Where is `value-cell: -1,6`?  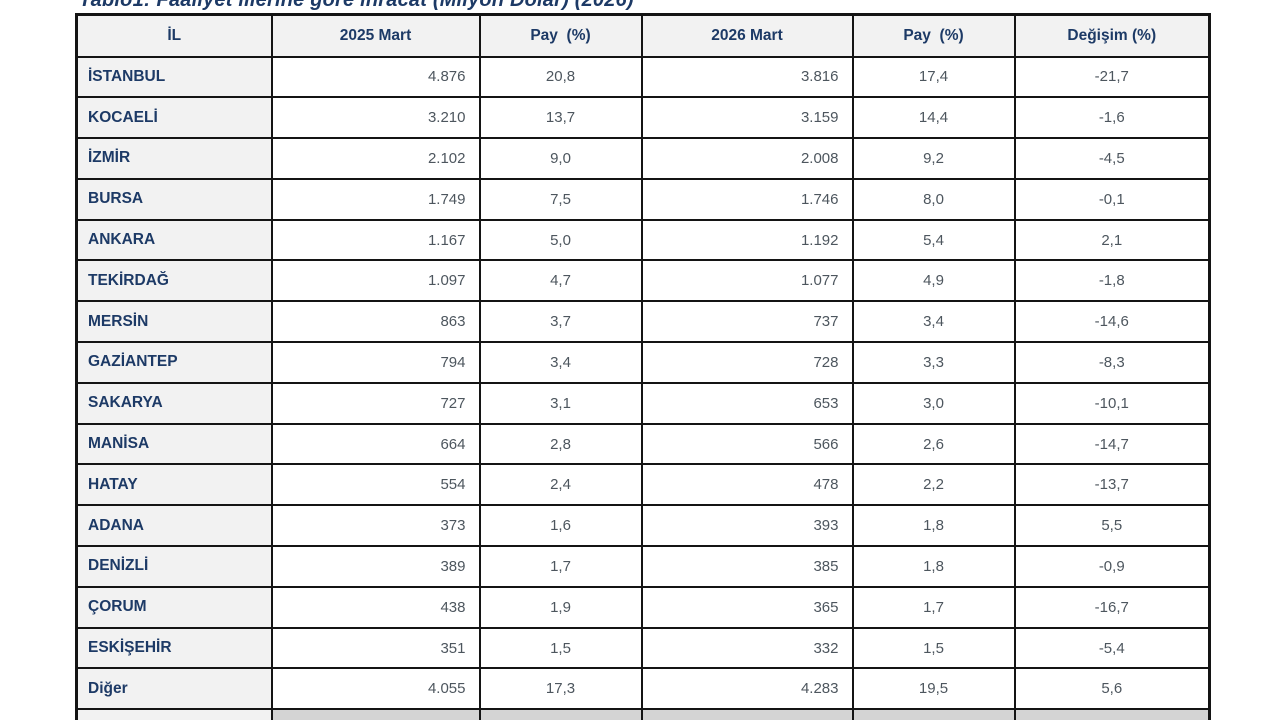 value-cell: -1,6 is located at coordinates (1112, 118).